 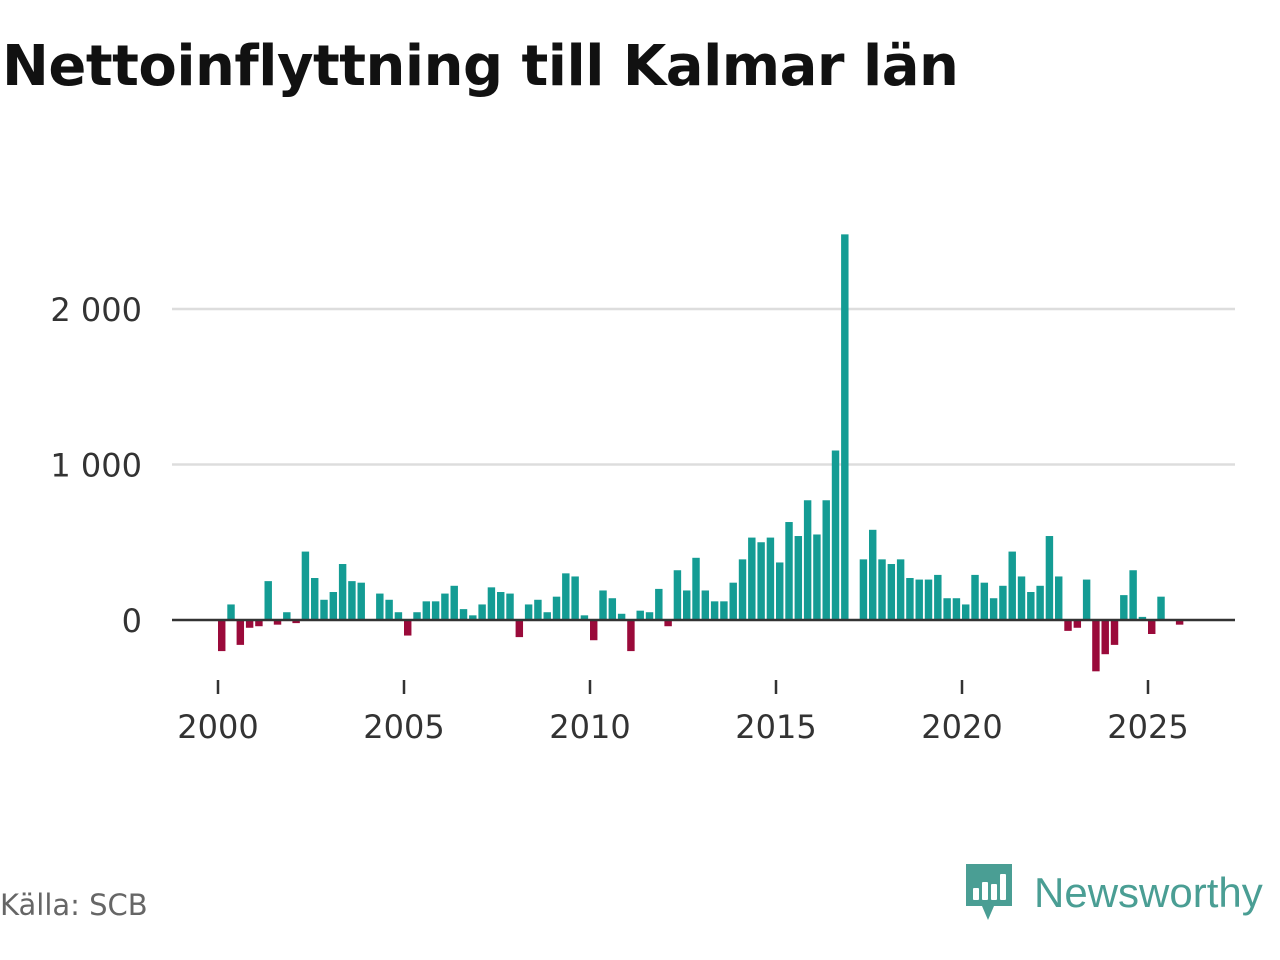 I want to click on brand-logo: Newsworthy, so click(x=1113, y=893).